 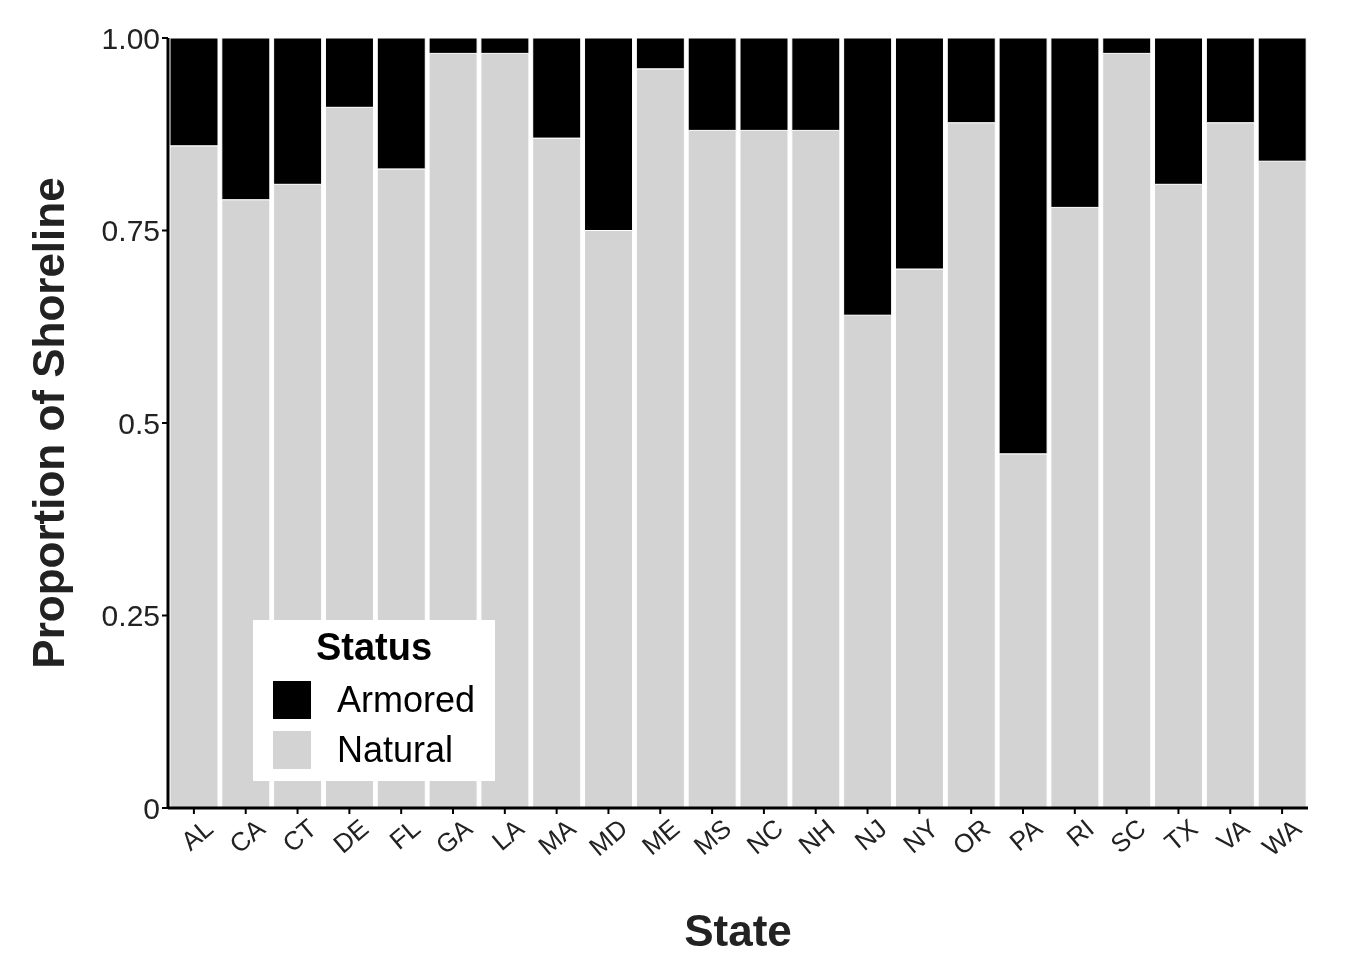 I want to click on x-tick-label: OR, so click(x=971, y=836).